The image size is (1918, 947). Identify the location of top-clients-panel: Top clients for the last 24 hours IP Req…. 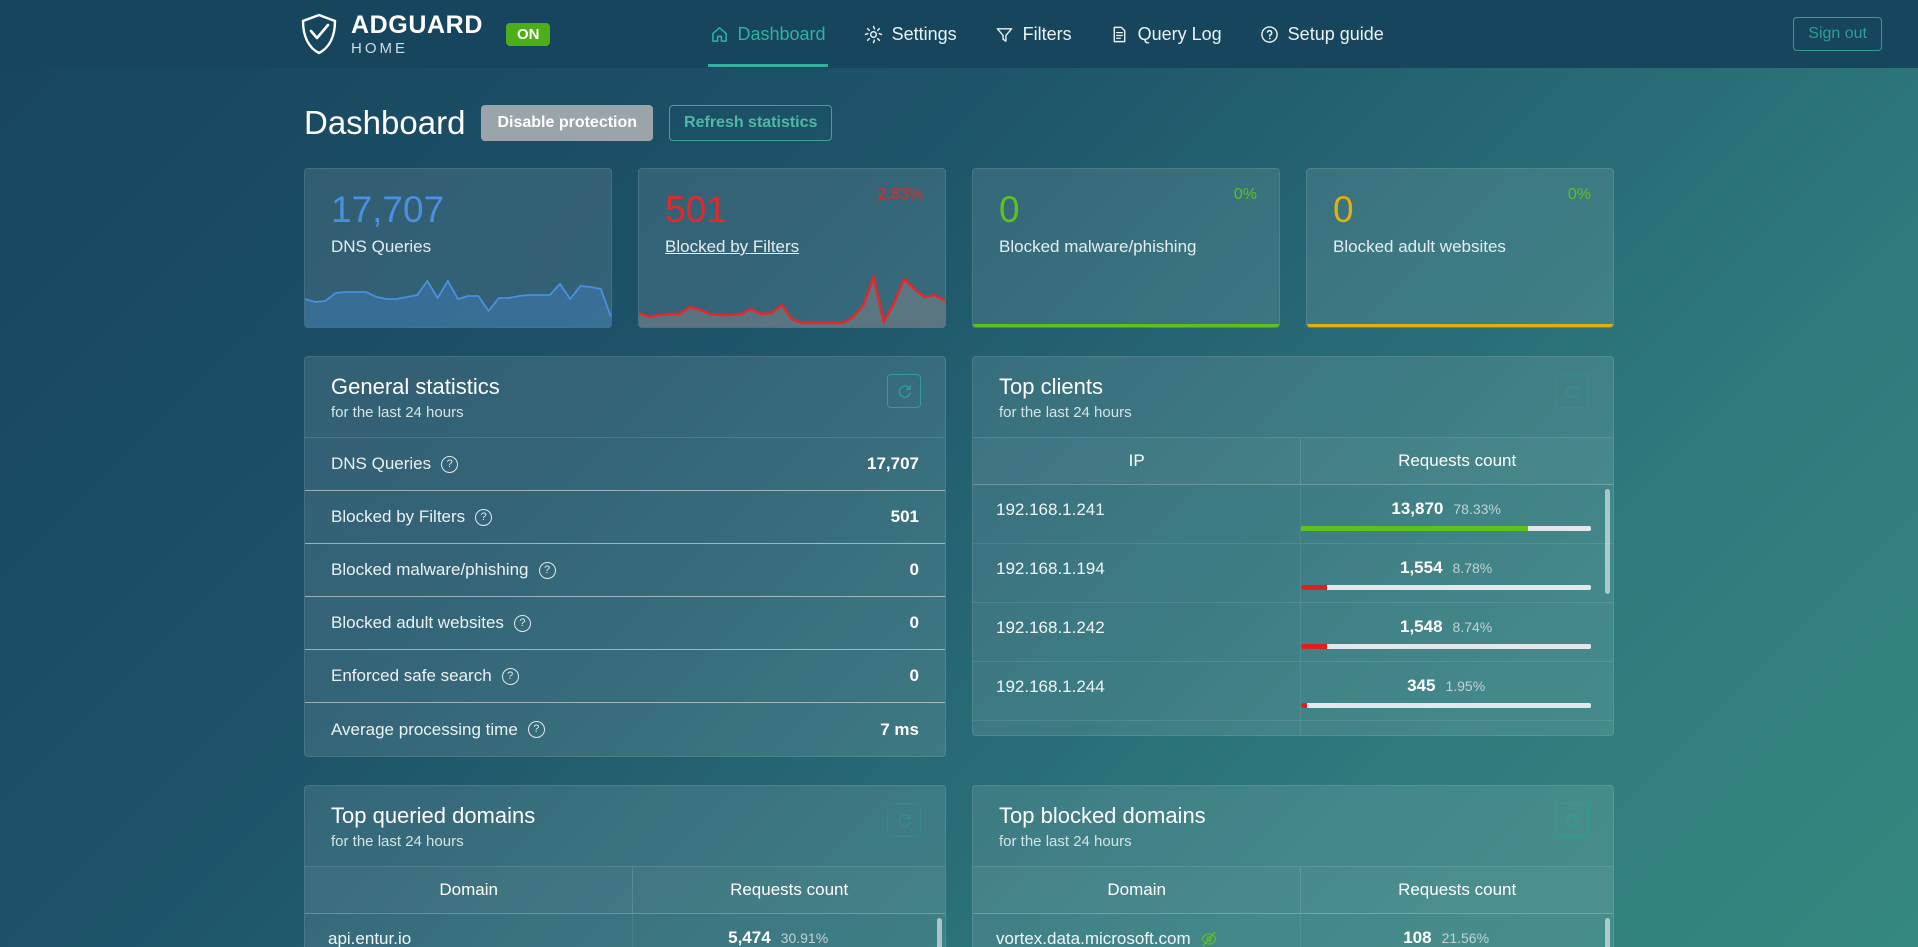
(1293, 546).